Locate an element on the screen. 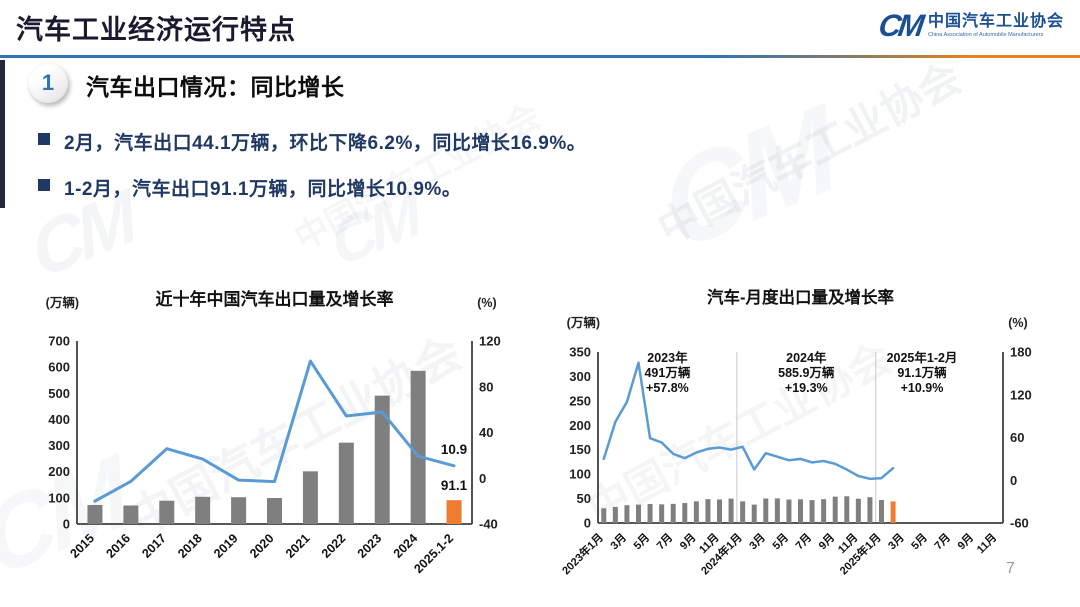  x-axis-tick-label: 2022 is located at coordinates (334, 546).